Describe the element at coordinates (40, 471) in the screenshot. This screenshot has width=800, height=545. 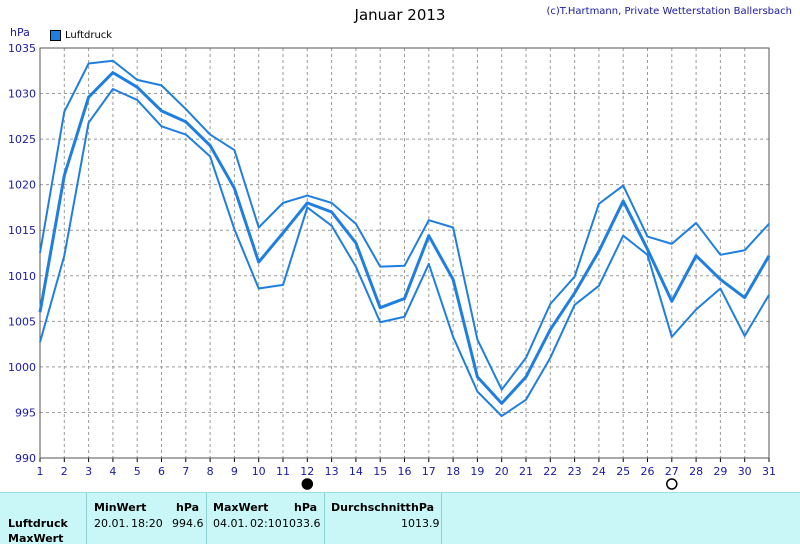
I see `x-tick-label: 1` at that location.